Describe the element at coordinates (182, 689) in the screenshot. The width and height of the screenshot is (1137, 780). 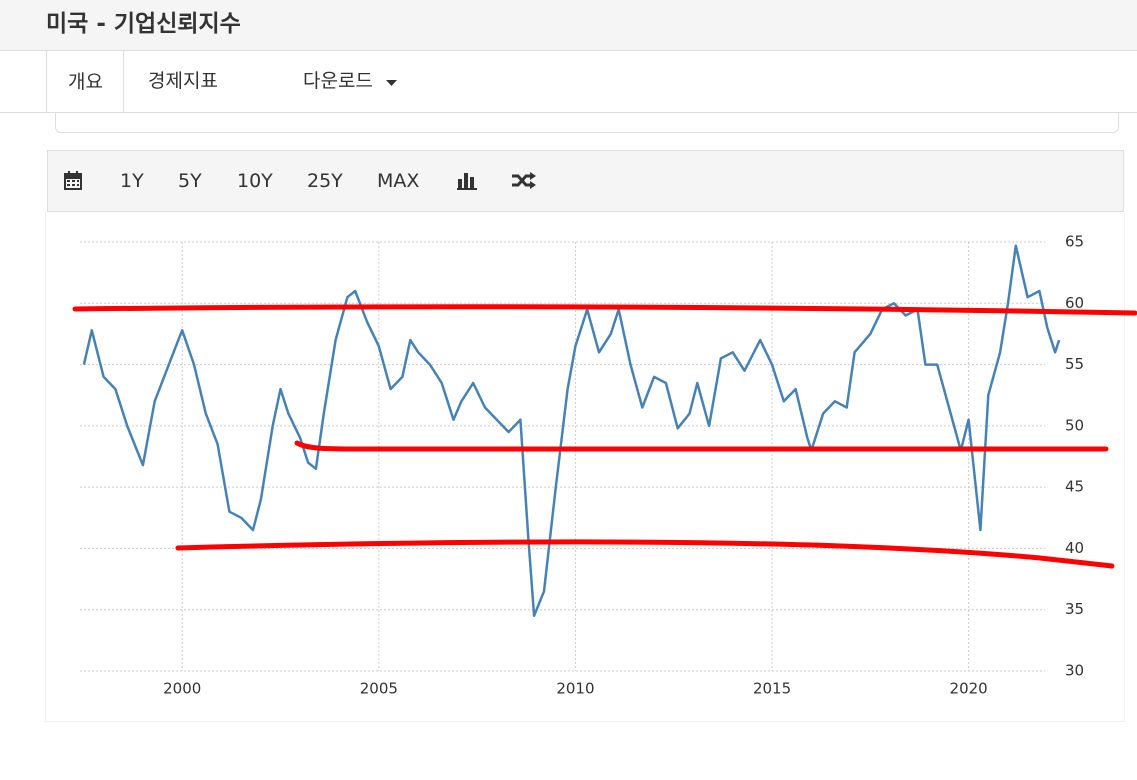
I see `x-tick-label: 2000` at that location.